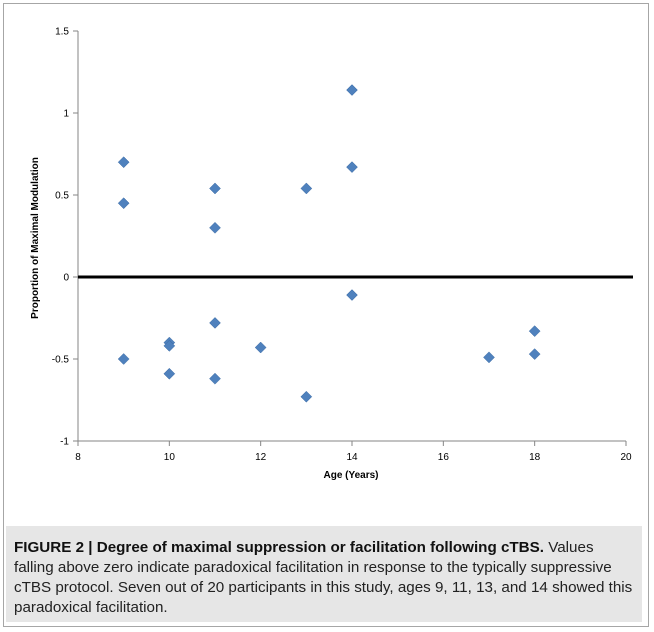 Image resolution: width=654 pixels, height=632 pixels. Describe the element at coordinates (35, 238) in the screenshot. I see `y-axis-label: Proportion of Maximal Modulation` at that location.